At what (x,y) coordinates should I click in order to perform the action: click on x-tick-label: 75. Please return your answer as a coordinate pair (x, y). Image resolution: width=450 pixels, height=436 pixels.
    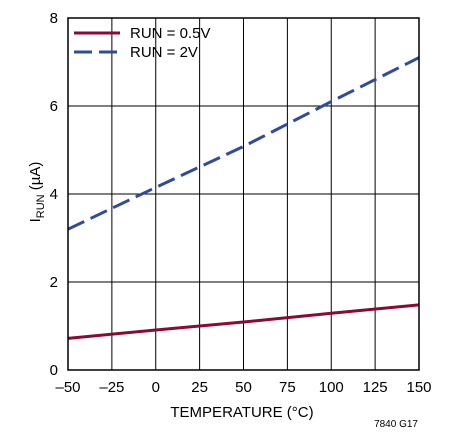
    Looking at the image, I should click on (287, 387).